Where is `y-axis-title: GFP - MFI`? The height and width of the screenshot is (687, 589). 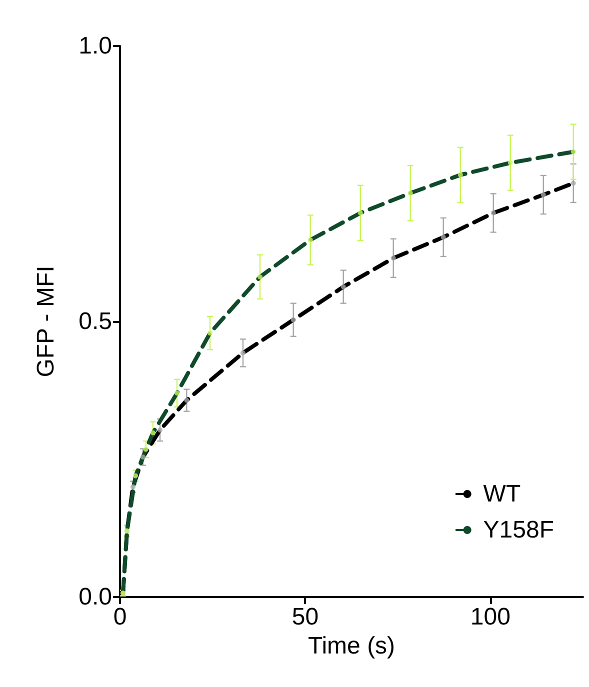 y-axis-title: GFP - MFI is located at coordinates (46, 322).